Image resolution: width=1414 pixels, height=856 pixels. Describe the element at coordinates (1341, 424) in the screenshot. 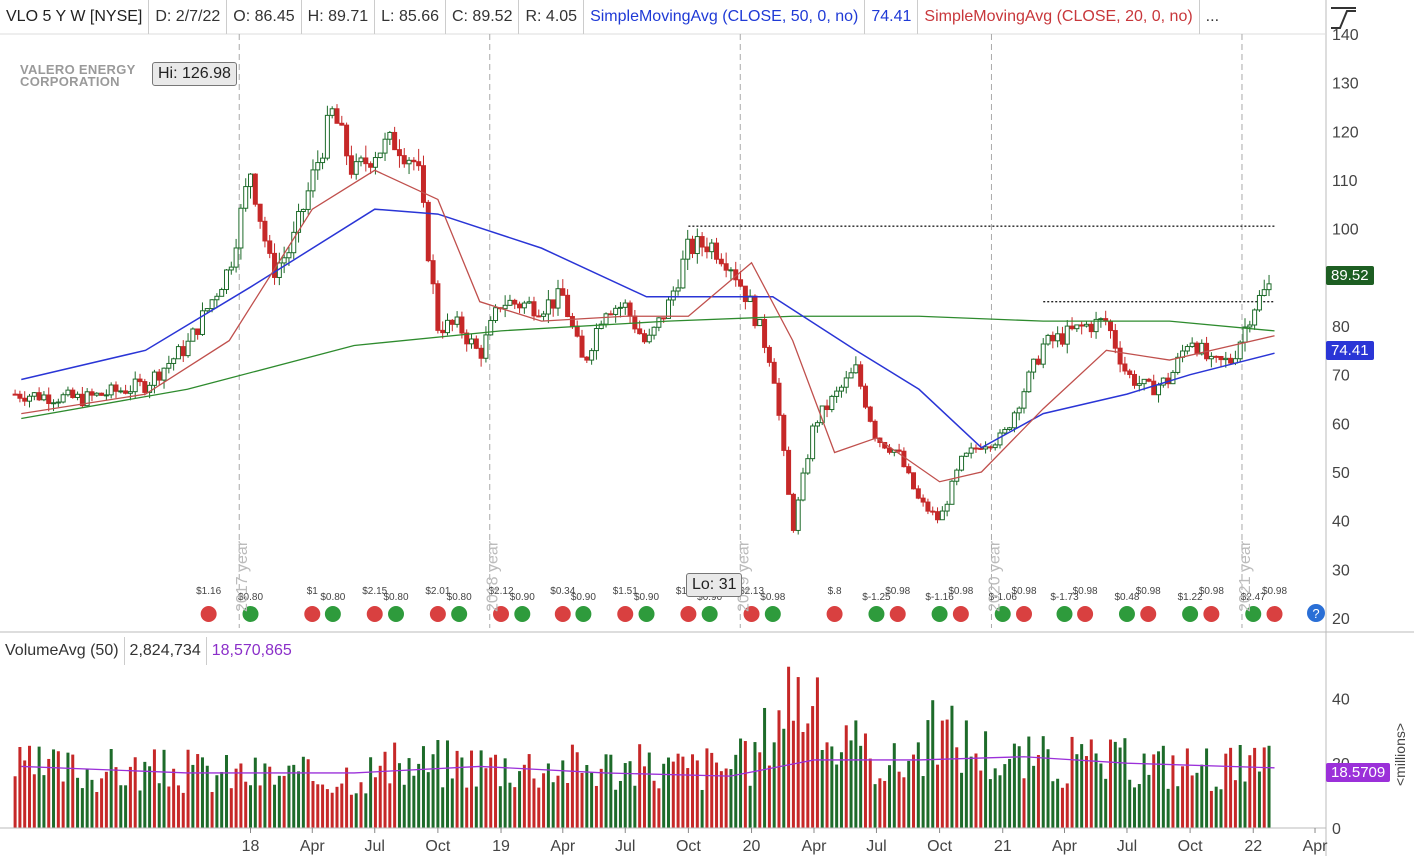

I see `price-tick-label: 60` at that location.